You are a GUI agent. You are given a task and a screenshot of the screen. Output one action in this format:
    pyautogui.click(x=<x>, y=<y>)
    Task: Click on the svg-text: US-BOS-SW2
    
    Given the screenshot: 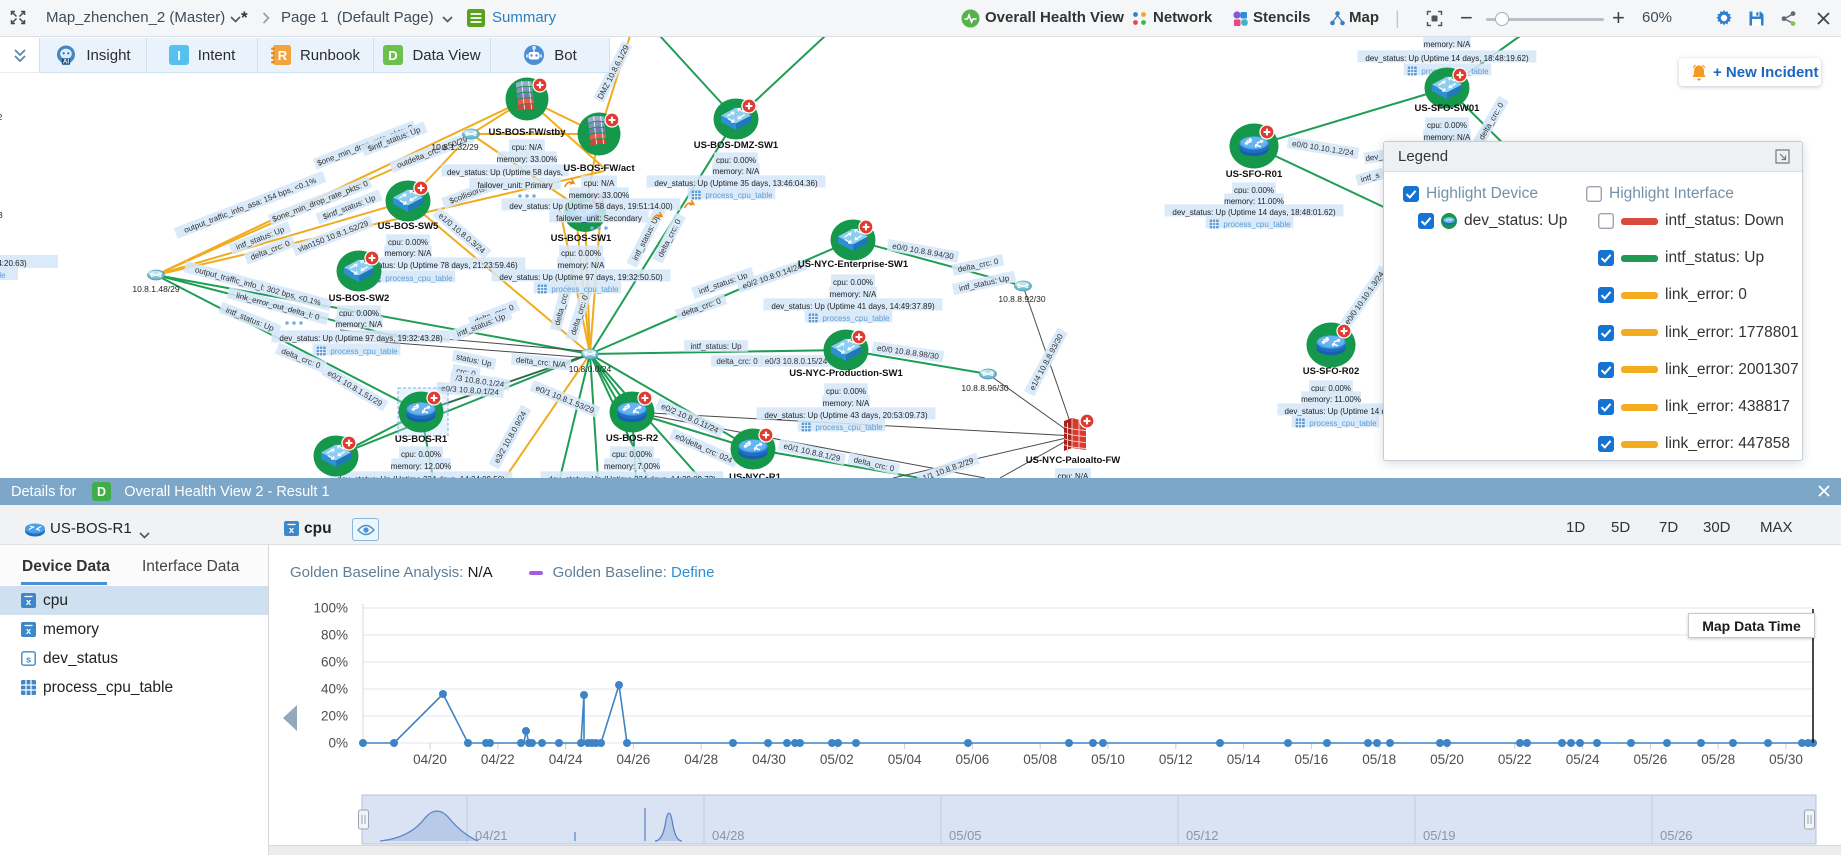 What is the action you would take?
    pyautogui.click(x=359, y=298)
    